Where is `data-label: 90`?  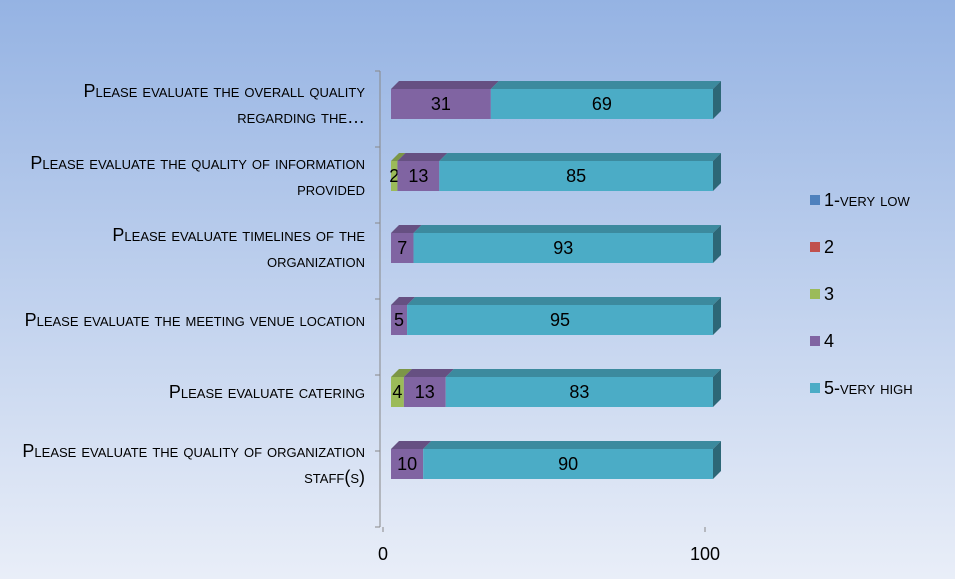
data-label: 90 is located at coordinates (568, 464).